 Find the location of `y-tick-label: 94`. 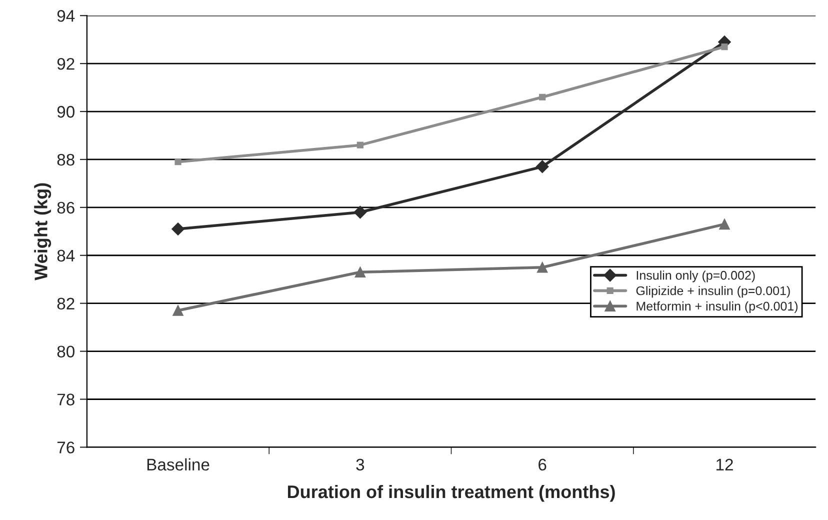

y-tick-label: 94 is located at coordinates (66, 16).